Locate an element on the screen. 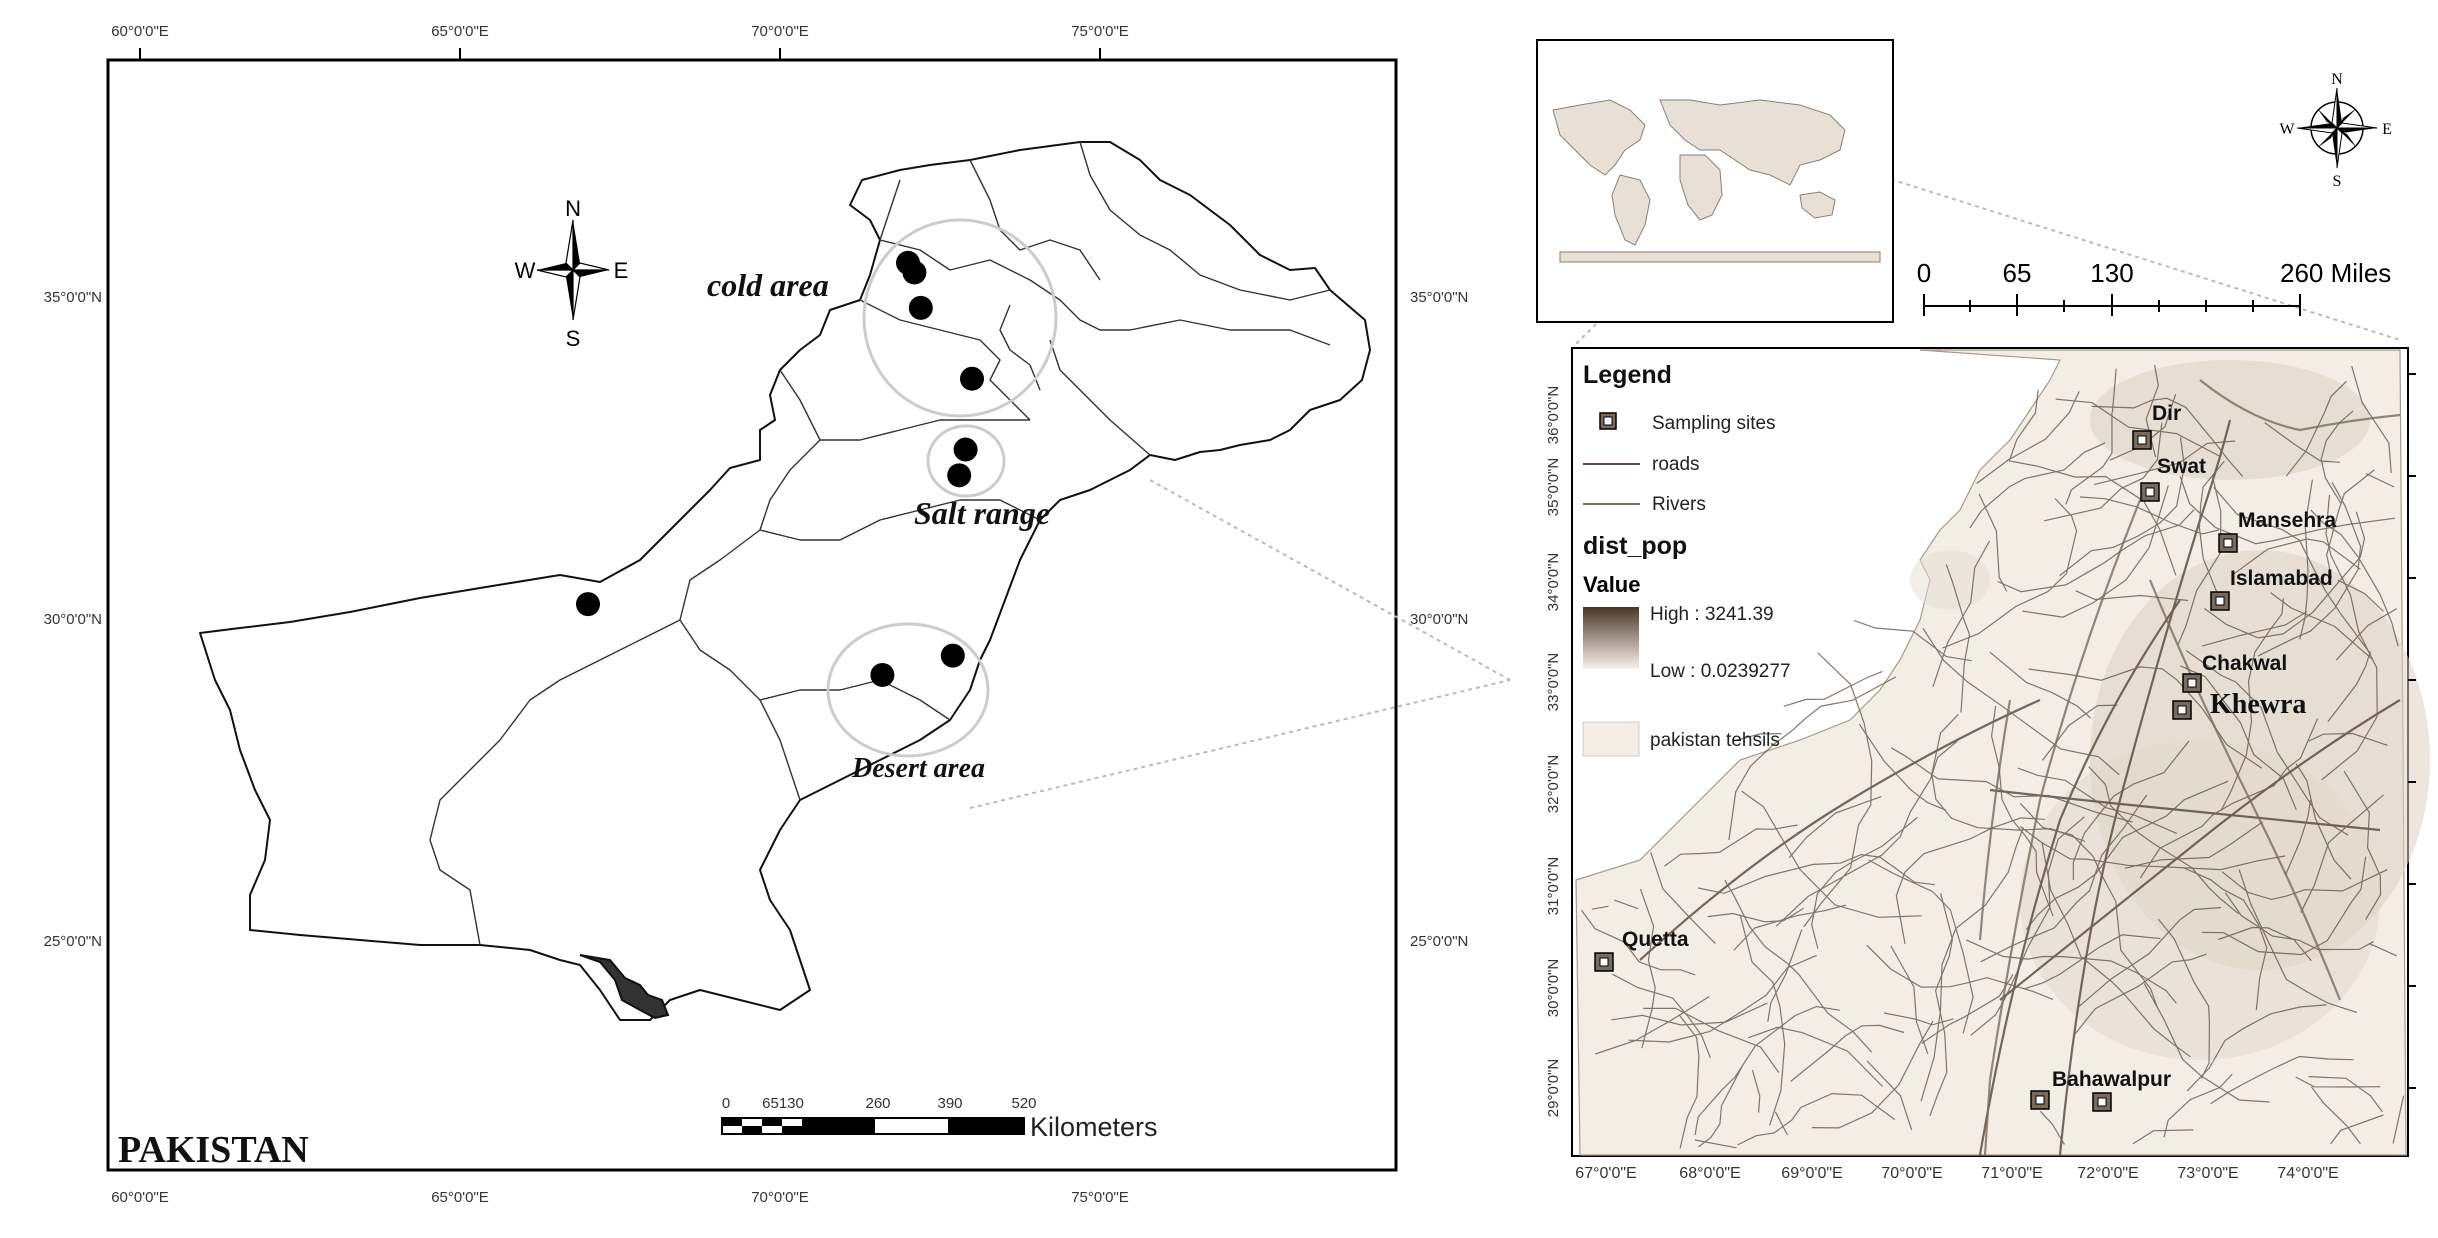 This screenshot has width=2438, height=1238. legend-value-label: Value is located at coordinates (1611, 584).